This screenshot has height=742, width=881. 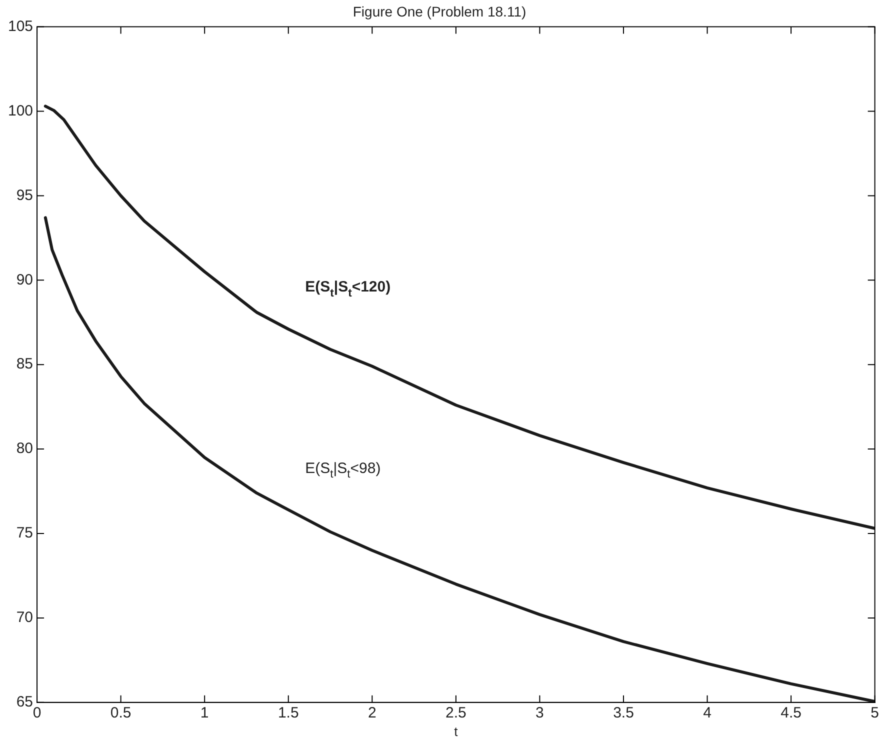 I want to click on x-tick-label: 5, so click(x=874, y=713).